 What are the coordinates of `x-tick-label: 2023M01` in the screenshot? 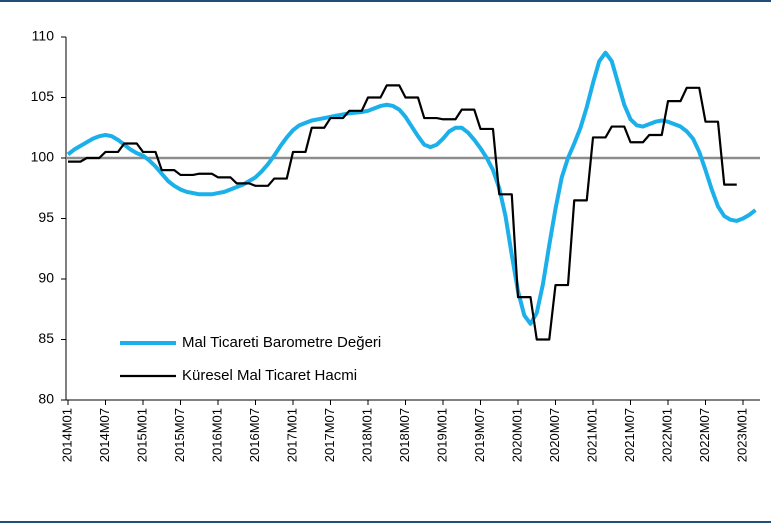 It's located at (741, 435).